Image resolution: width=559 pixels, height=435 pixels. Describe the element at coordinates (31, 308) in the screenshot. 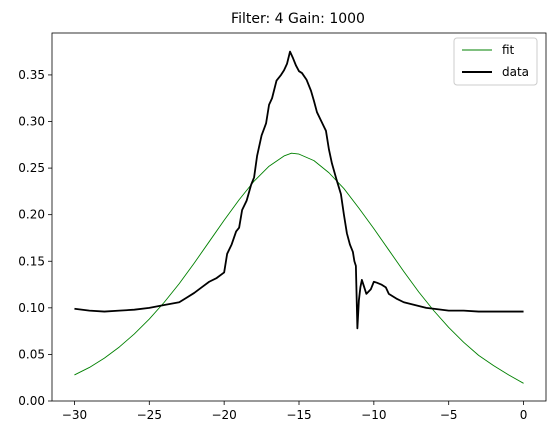

I see `y-tick-label: 0.10` at that location.